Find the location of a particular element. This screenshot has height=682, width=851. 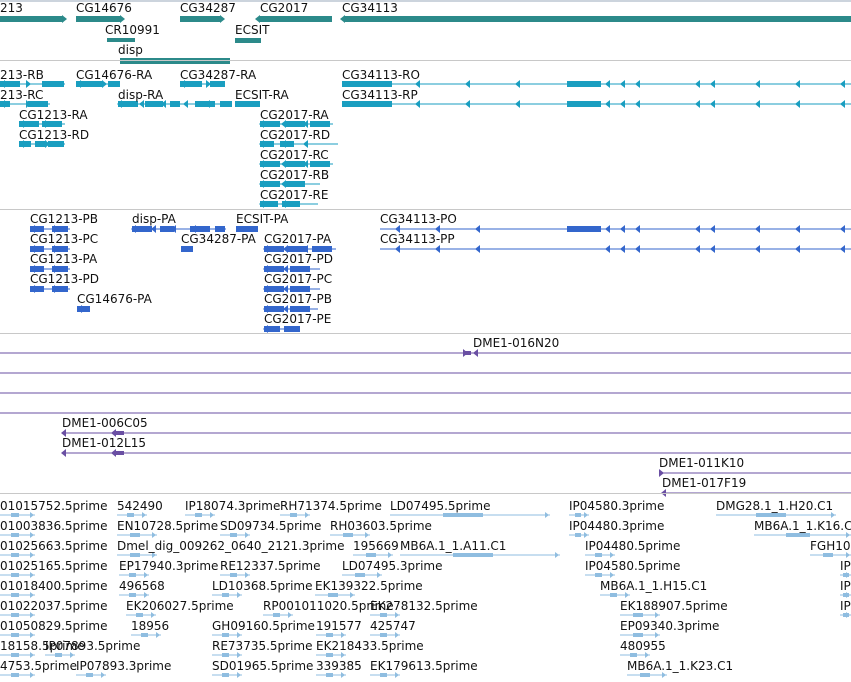

transcript-label: CG34287-RA is located at coordinates (218, 75).